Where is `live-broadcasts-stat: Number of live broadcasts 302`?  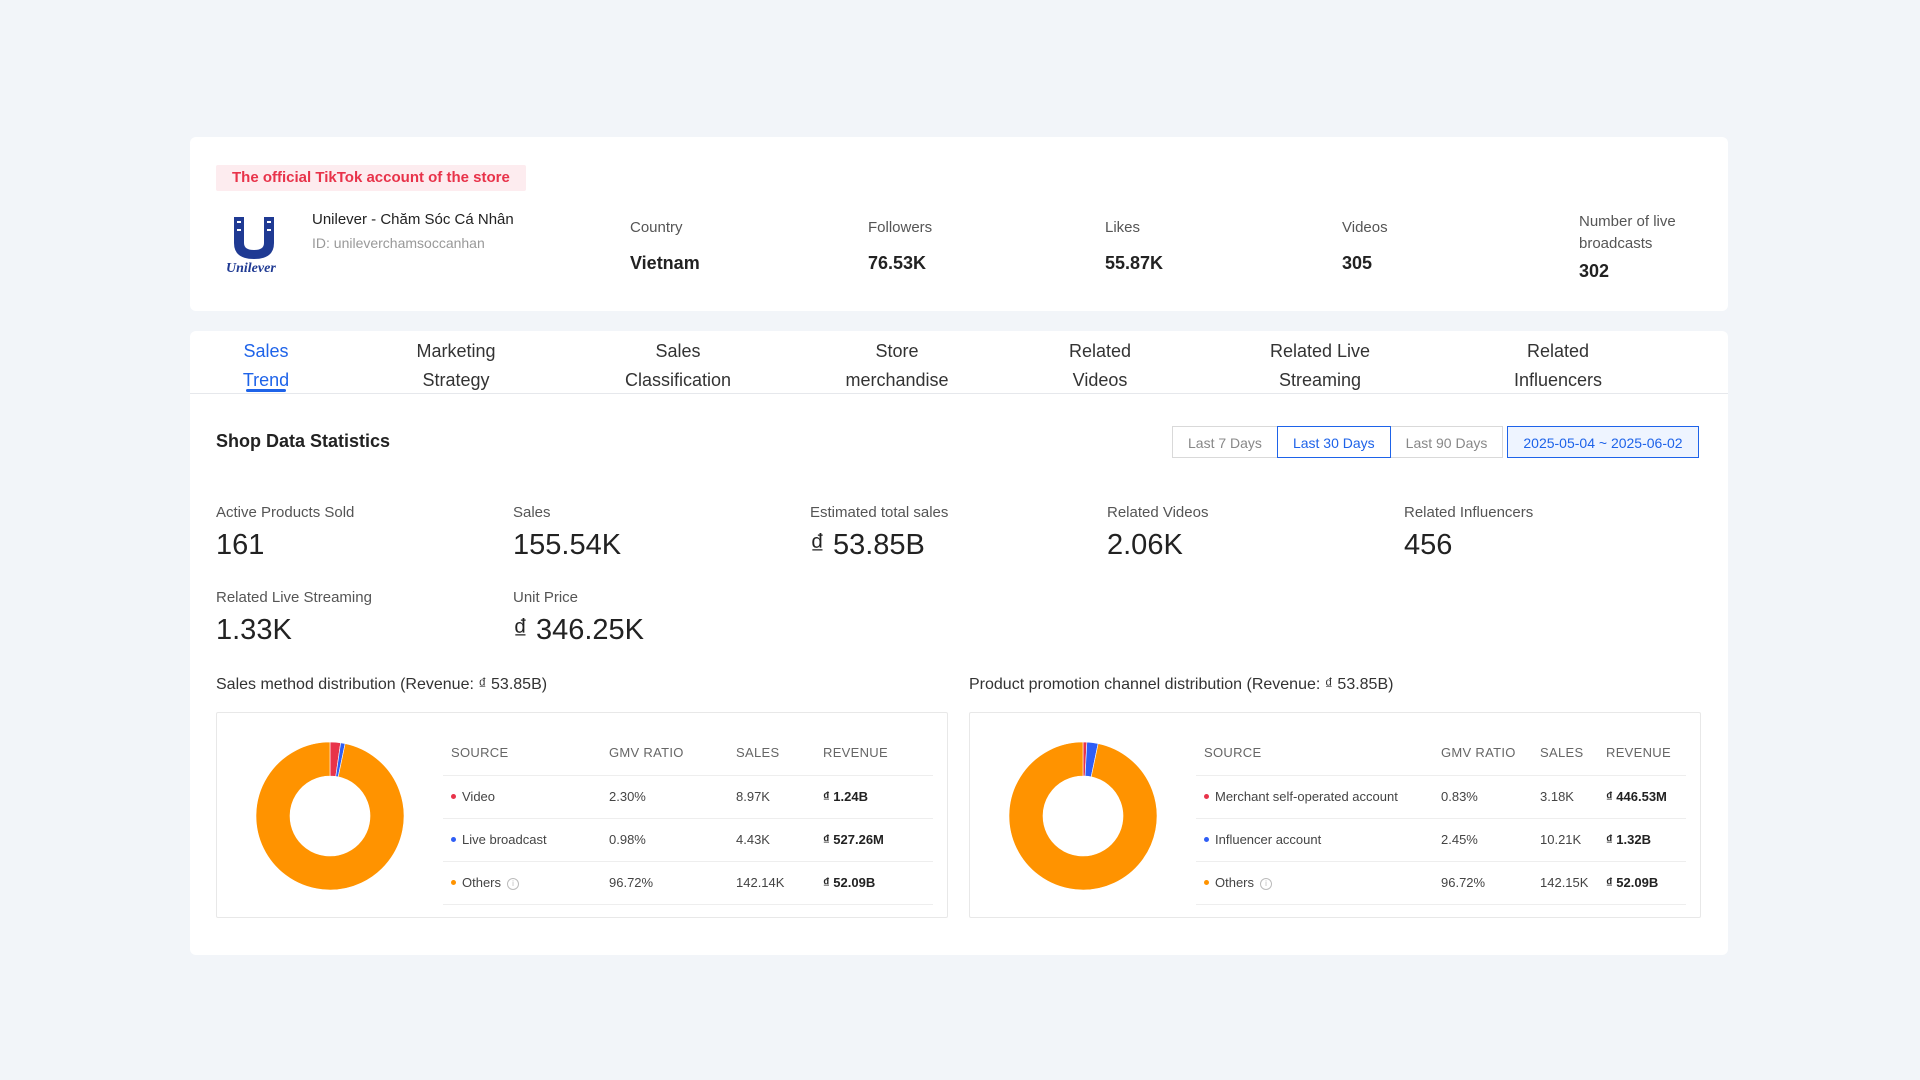
live-broadcasts-stat: Number of live broadcasts 302 is located at coordinates (1627, 247).